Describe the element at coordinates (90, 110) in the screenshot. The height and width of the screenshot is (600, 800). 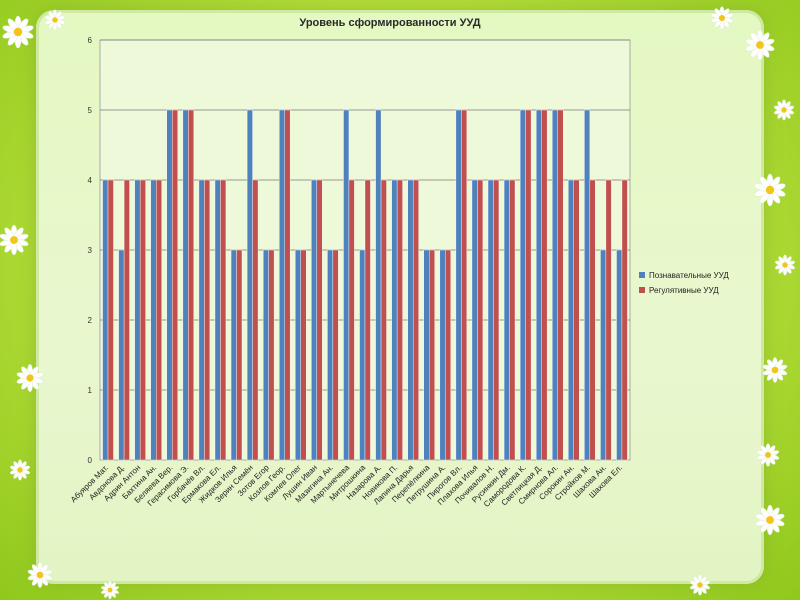
I see `y-tick-label: 5` at that location.